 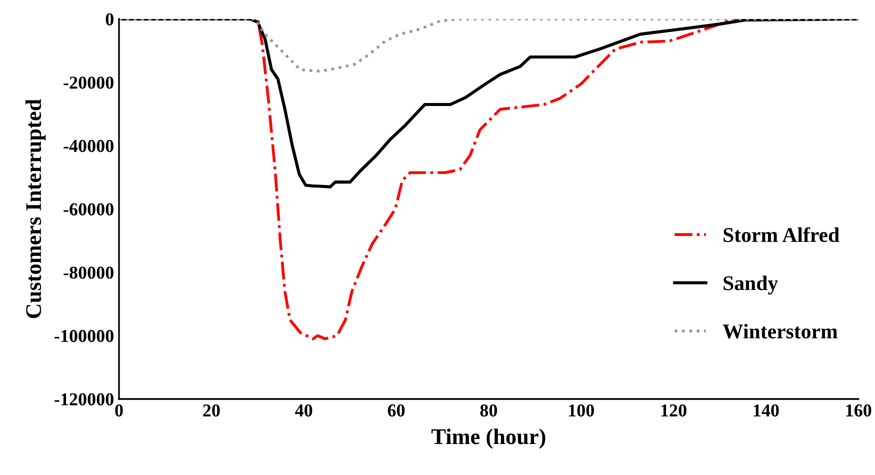 I want to click on x-tick-label: 140, so click(x=766, y=410).